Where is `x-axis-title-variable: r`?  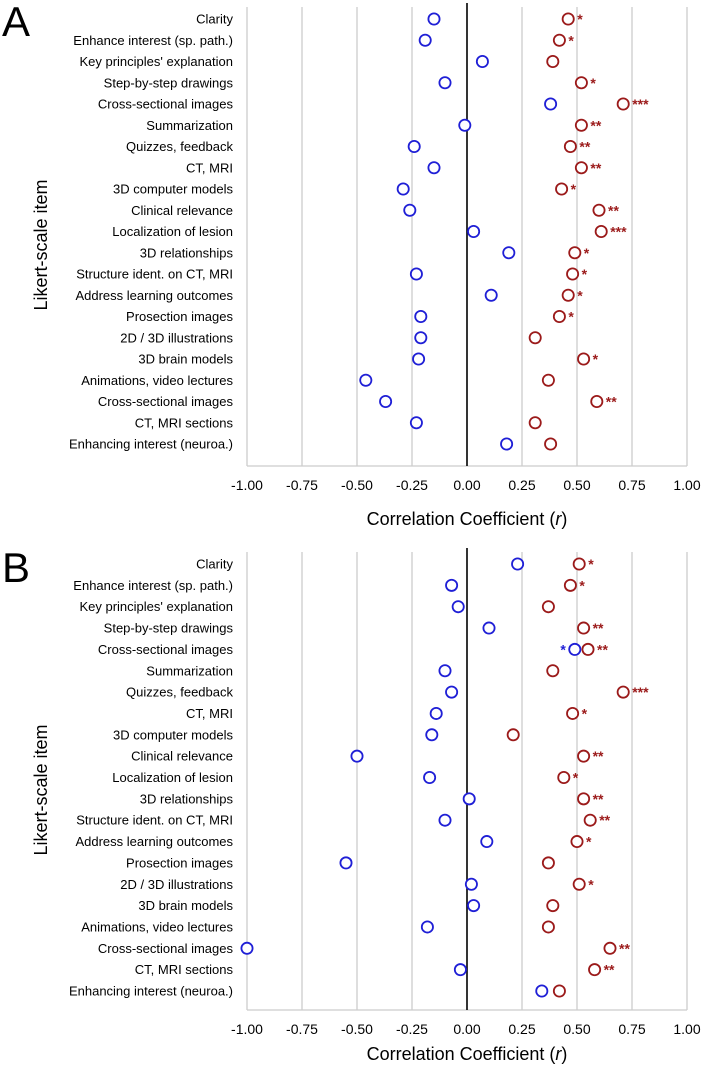 x-axis-title-variable: r is located at coordinates (558, 519).